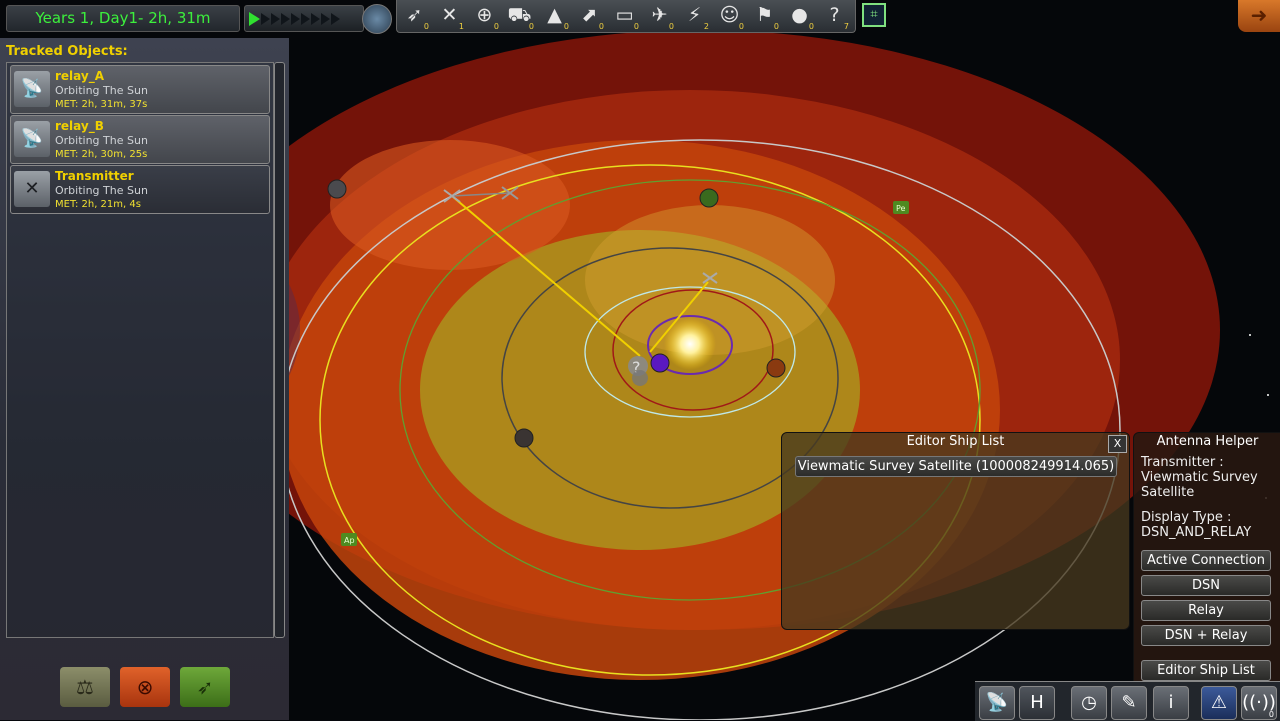 This screenshot has width=1280, height=721. I want to click on display-type-value: DSN_AND_RELAY, so click(1196, 532).